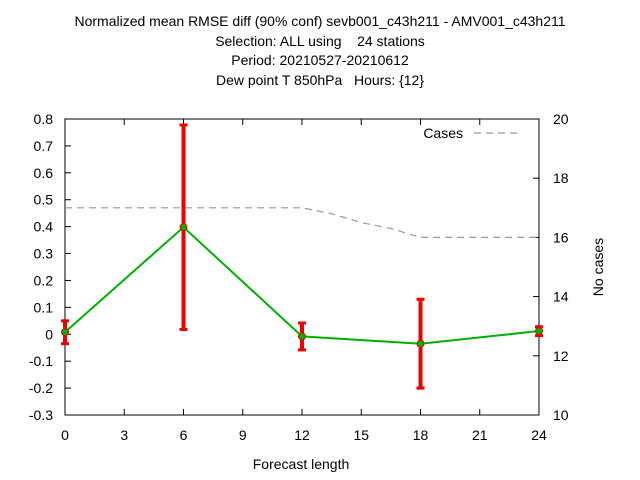 The width and height of the screenshot is (640, 480). I want to click on y-tick-label: 0.1, so click(44, 307).